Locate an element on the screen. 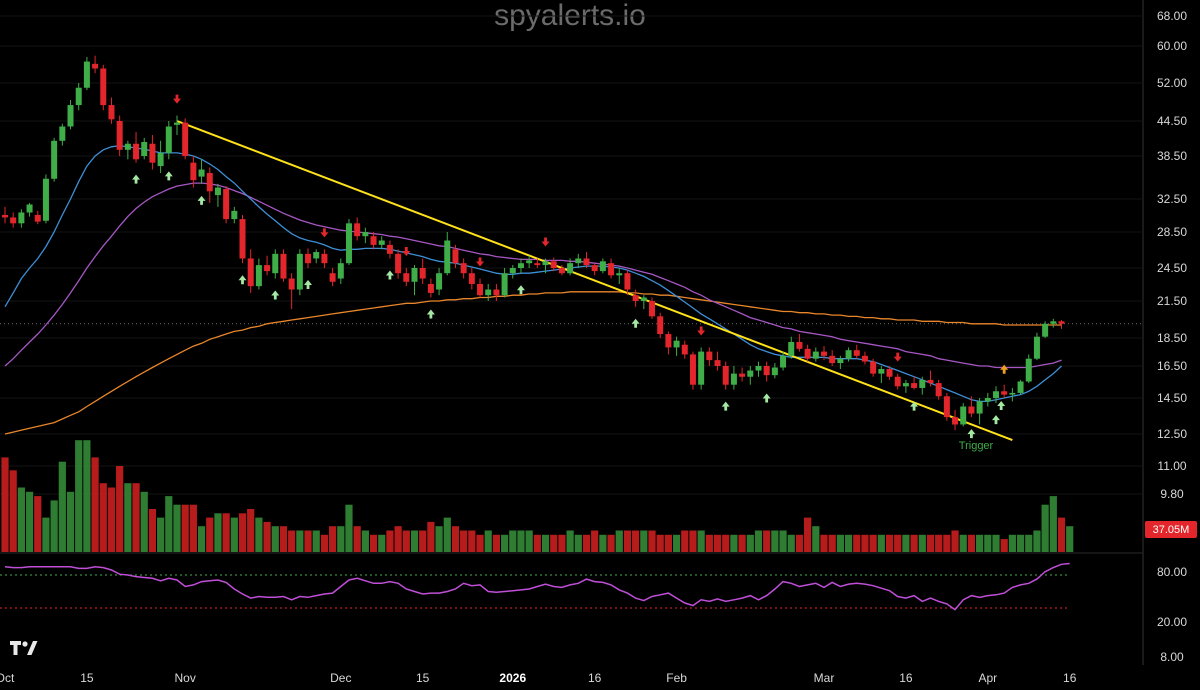 The width and height of the screenshot is (1200, 690). price-tick-label: 24.50 is located at coordinates (1172, 268).